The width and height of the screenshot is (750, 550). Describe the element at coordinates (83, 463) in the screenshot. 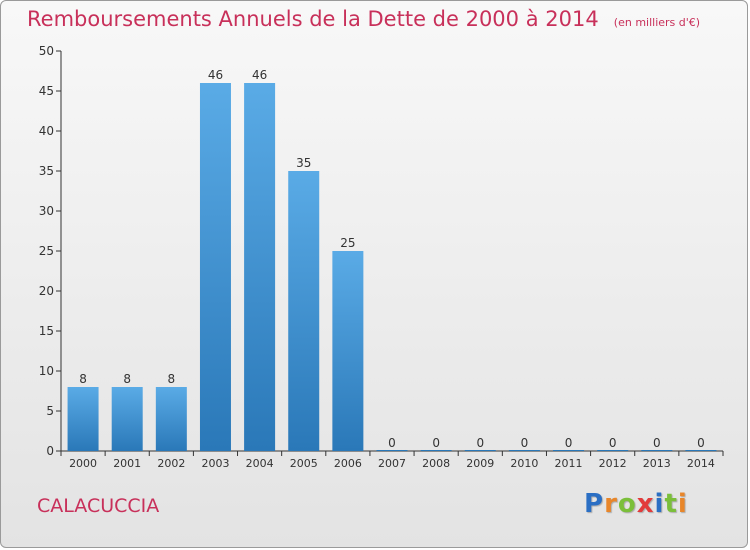

I see `x-tick-label: 2000` at that location.